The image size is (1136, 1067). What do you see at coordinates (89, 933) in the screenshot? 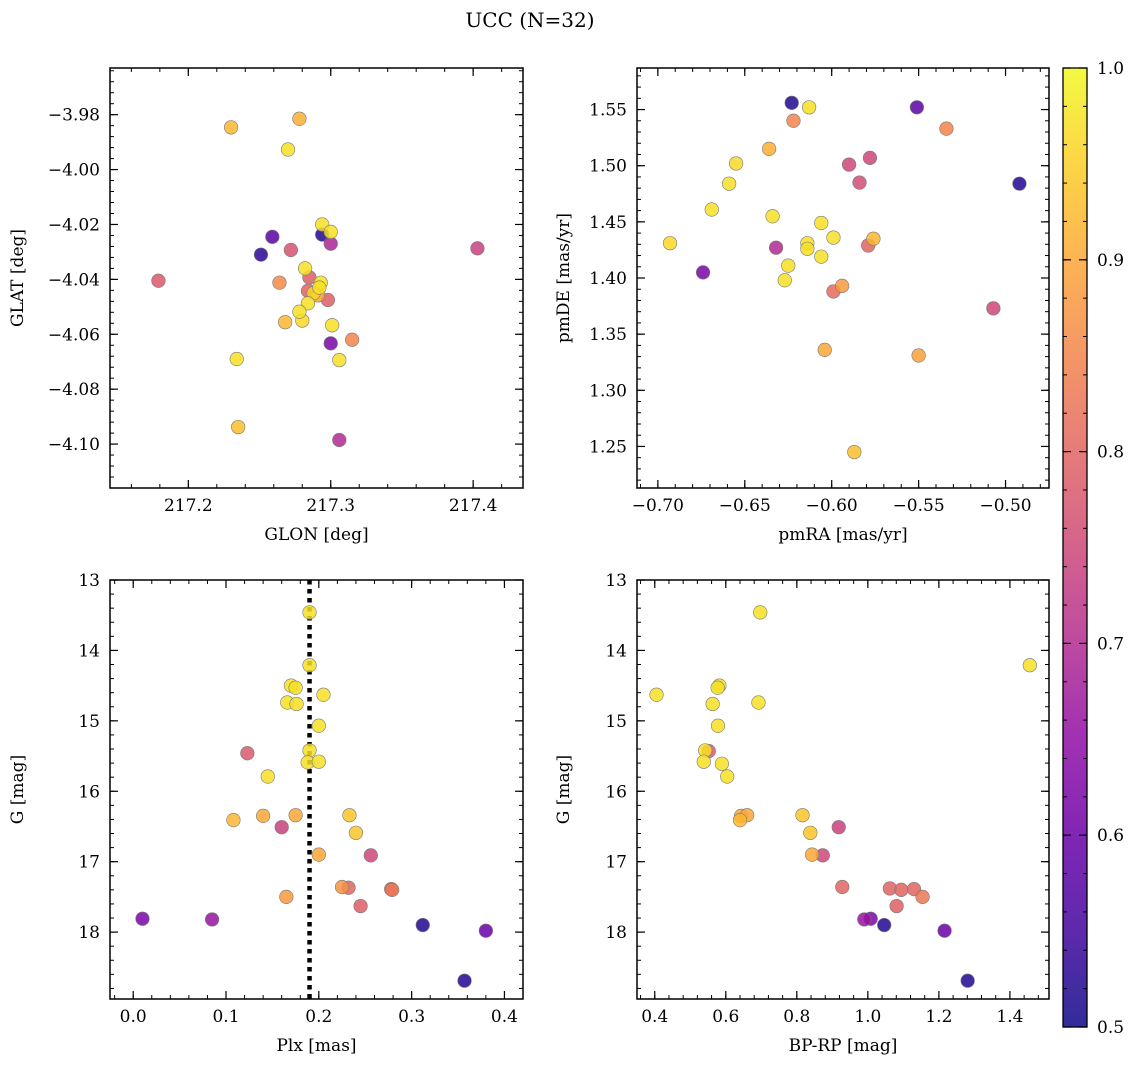
I see `y-tick-label: 18` at bounding box center [89, 933].